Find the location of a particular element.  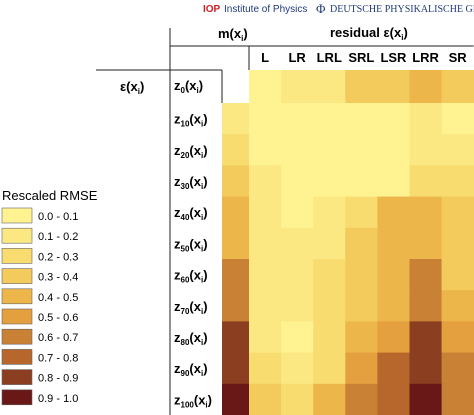

legend-entry: 0.0 - 0.1 is located at coordinates (58, 217).